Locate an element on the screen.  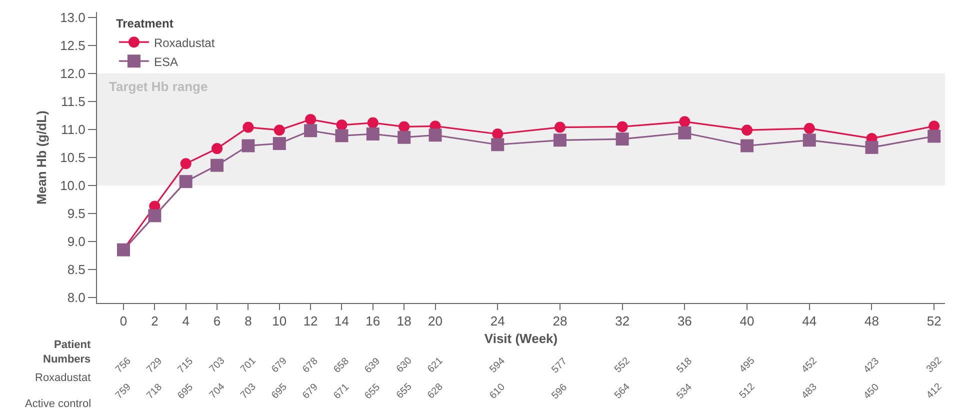
x-axis-title: Visit (Week) is located at coordinates (521, 338).